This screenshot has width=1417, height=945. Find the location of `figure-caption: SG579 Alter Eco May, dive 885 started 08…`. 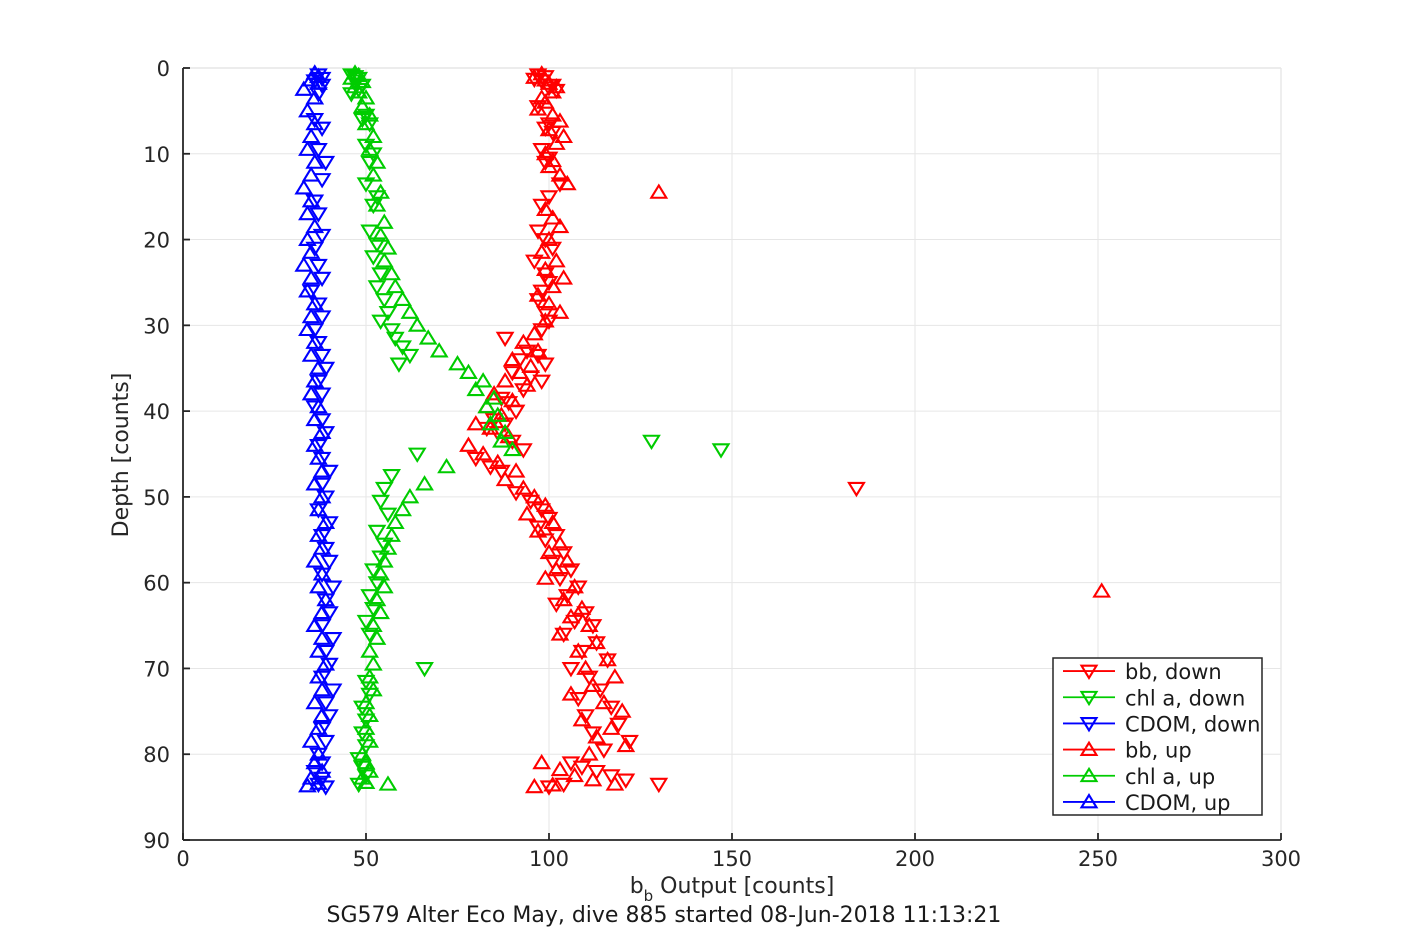

figure-caption: SG579 Alter Eco May, dive 885 started 08… is located at coordinates (664, 915).